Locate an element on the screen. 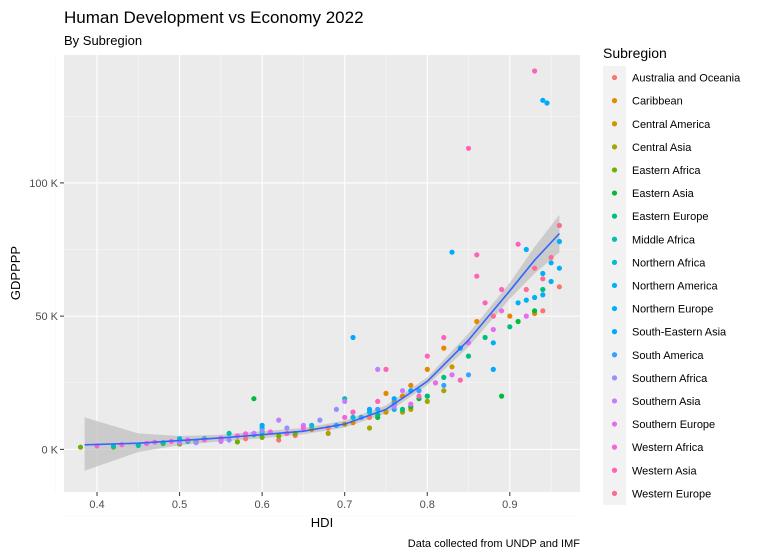 Image resolution: width=768 pixels, height=557 pixels. chart-caption: Data collected from UNDP and IMF is located at coordinates (494, 544).